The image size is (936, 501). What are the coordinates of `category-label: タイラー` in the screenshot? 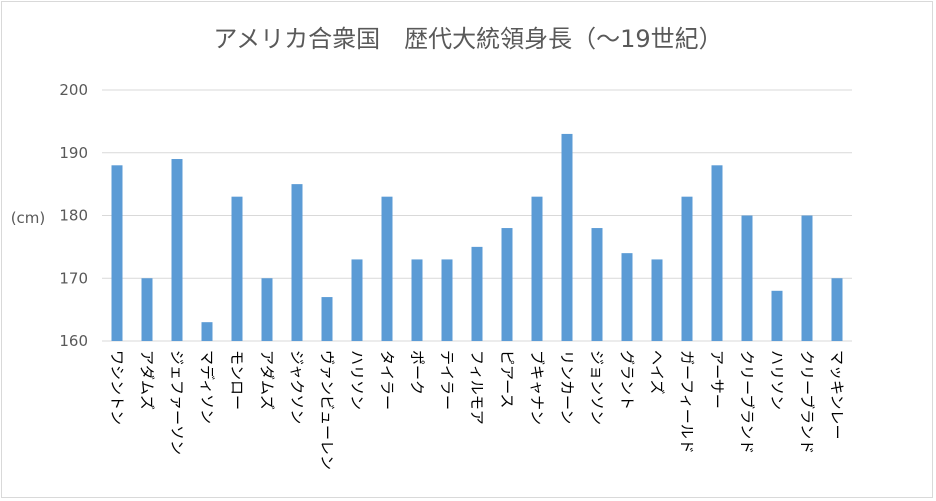 It's located at (387, 380).